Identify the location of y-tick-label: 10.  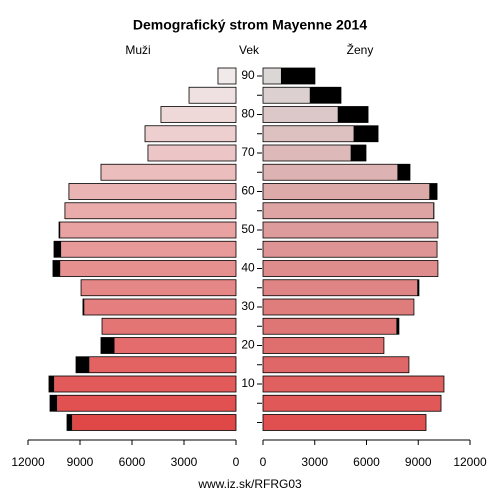
(248, 383).